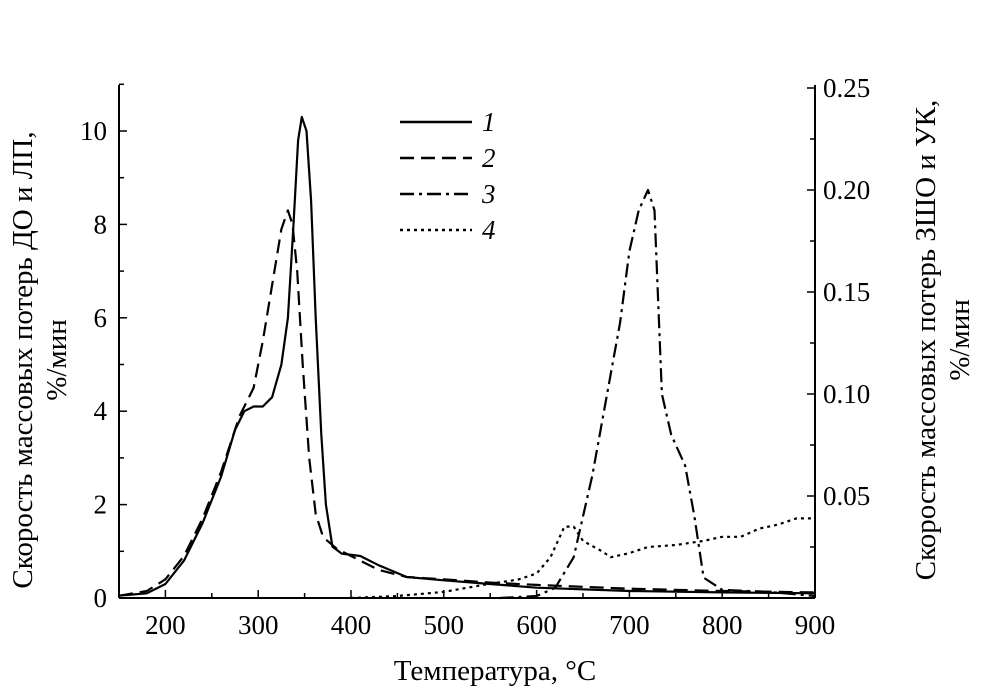 This screenshot has width=983, height=692. What do you see at coordinates (846, 88) in the screenshot?
I see `right-y-tick-label: 0.25` at bounding box center [846, 88].